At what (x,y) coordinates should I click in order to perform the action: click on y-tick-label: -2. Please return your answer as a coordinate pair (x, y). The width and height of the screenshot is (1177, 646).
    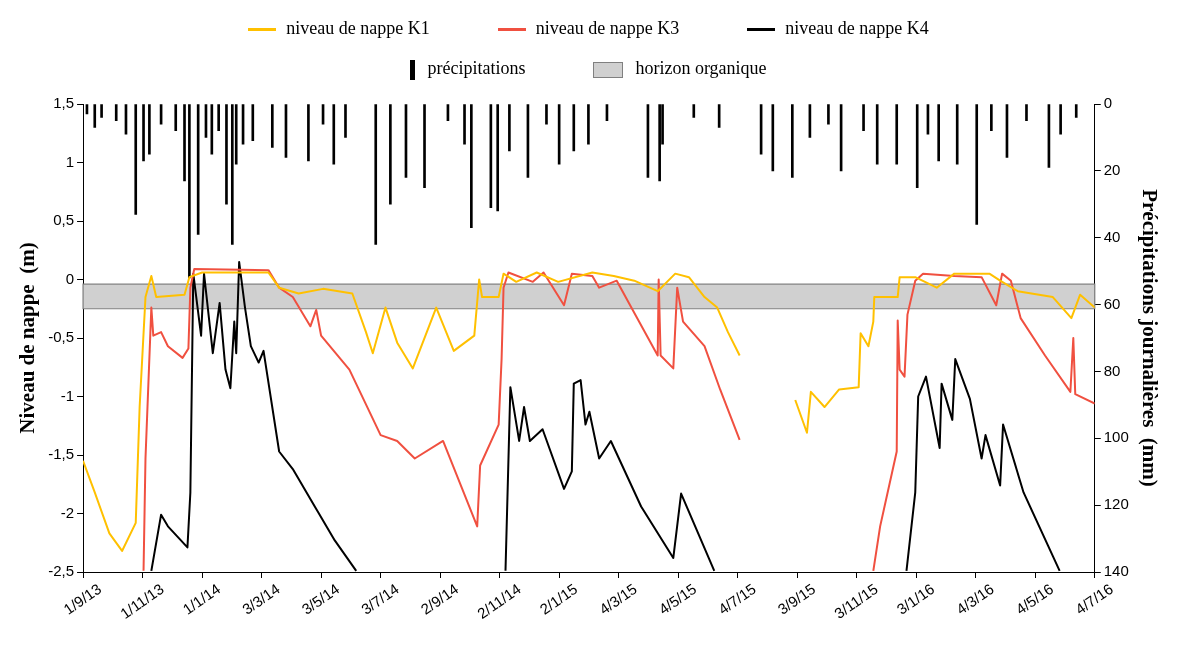
    Looking at the image, I should click on (67, 512).